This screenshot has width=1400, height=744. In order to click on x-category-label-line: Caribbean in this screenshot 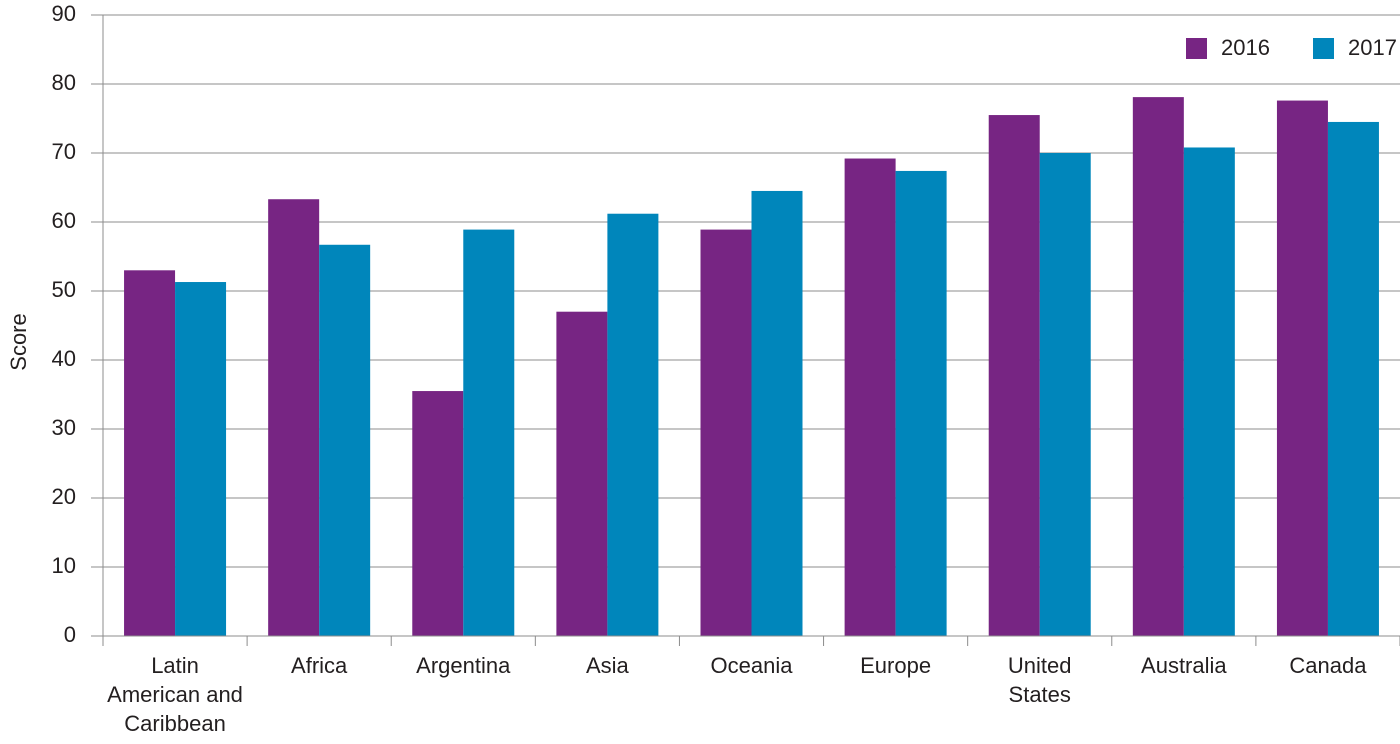, I will do `click(175, 723)`.